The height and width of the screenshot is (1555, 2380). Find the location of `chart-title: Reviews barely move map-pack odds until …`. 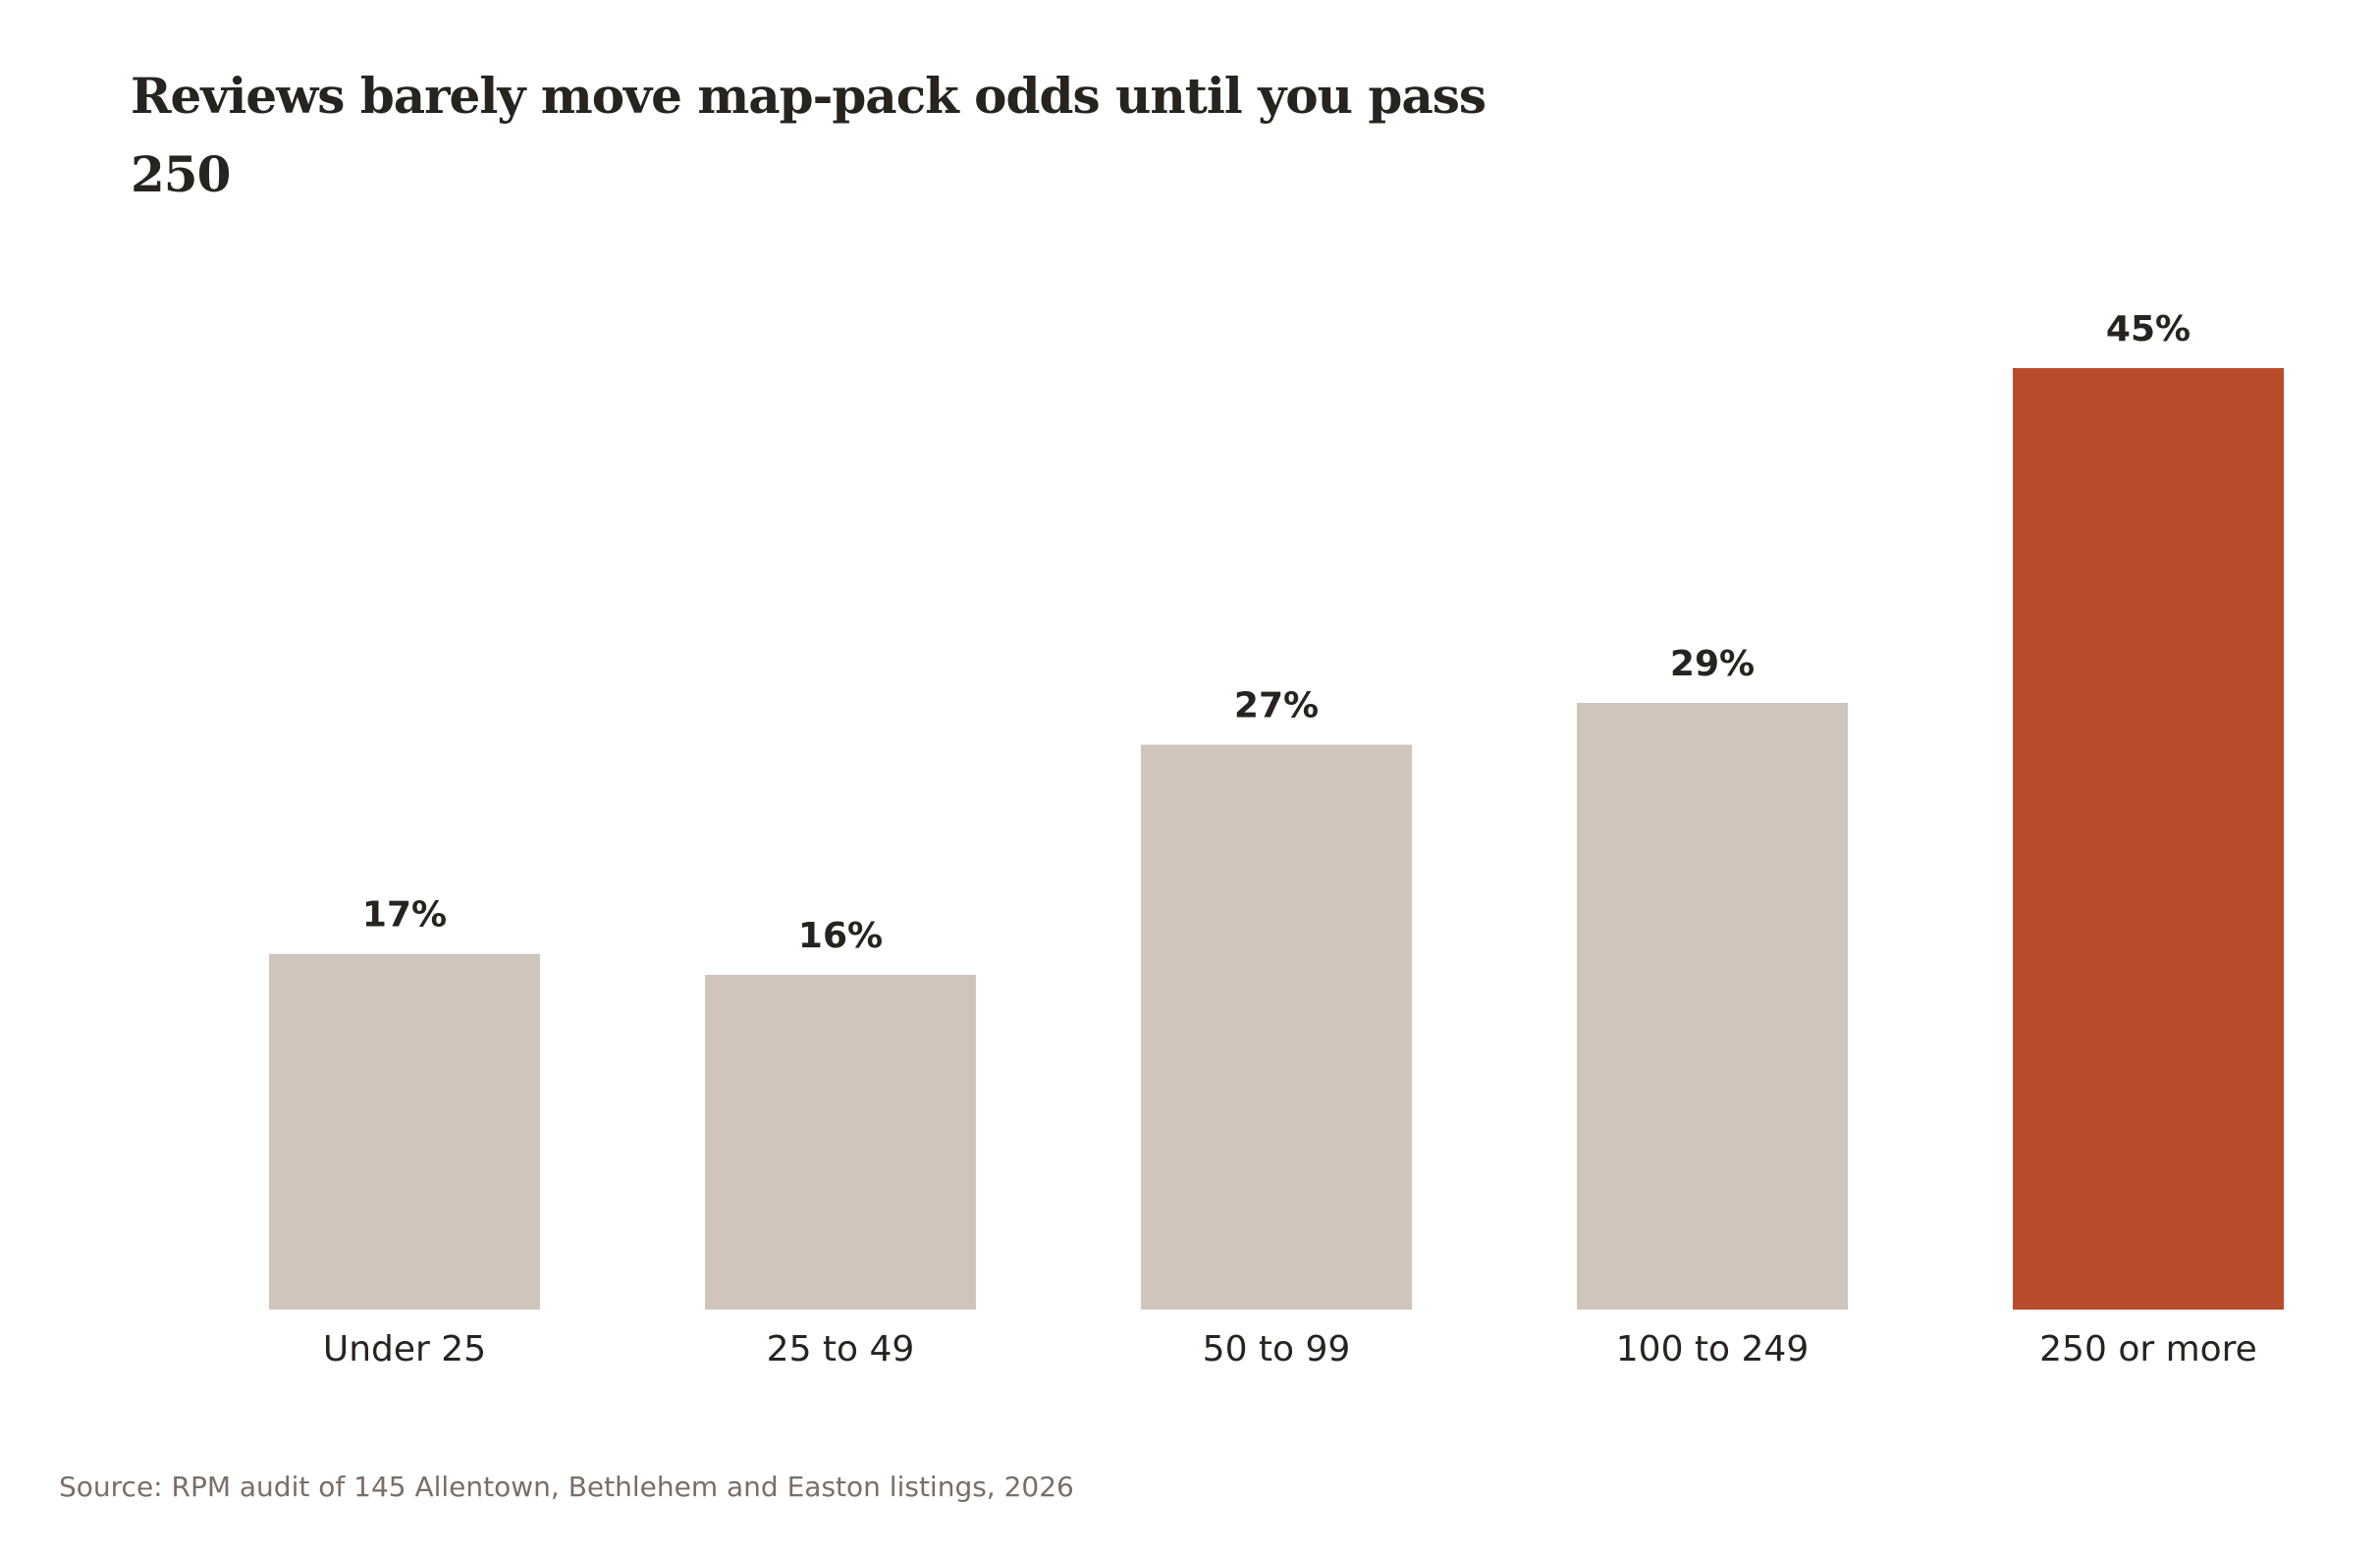

chart-title: Reviews barely move map-pack odds until … is located at coordinates (809, 135).